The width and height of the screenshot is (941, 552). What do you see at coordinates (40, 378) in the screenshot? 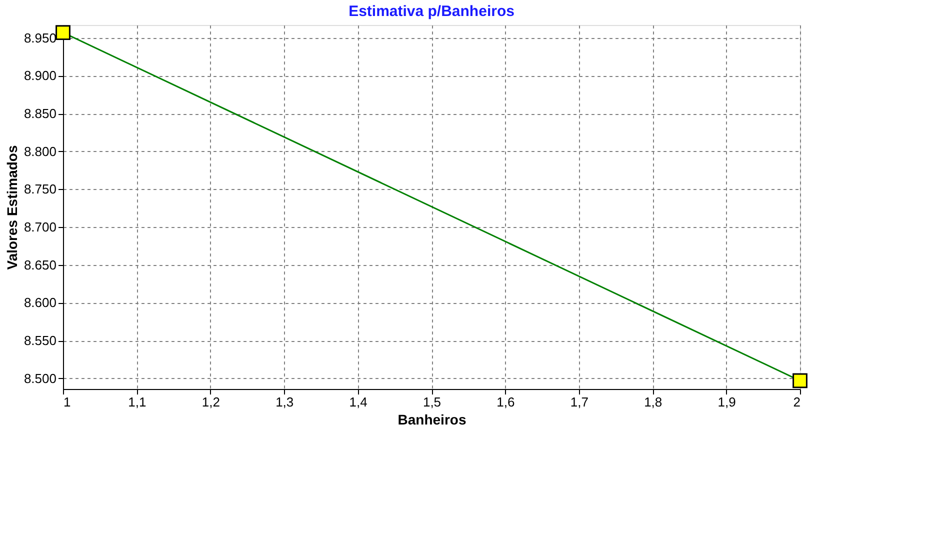
I see `y-tick-label: 8.500` at bounding box center [40, 378].